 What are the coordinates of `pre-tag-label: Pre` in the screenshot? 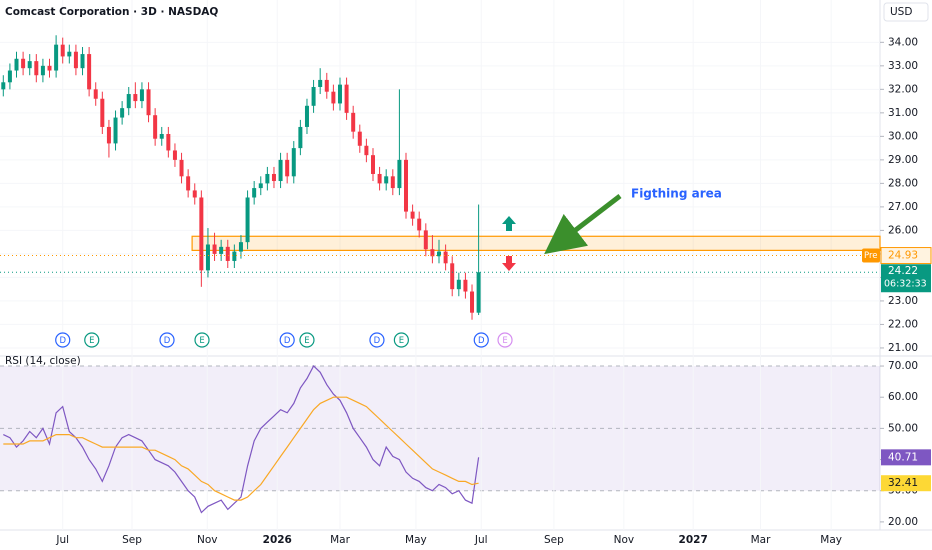 It's located at (871, 256).